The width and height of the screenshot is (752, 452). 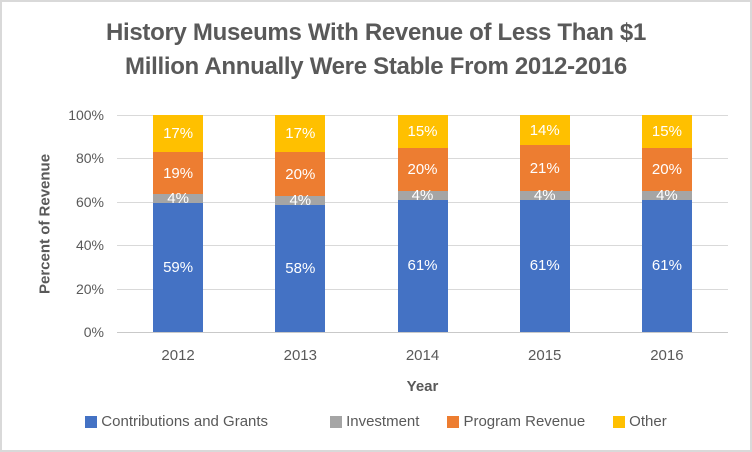 I want to click on y-tick-label-80: 80%, so click(x=89, y=158).